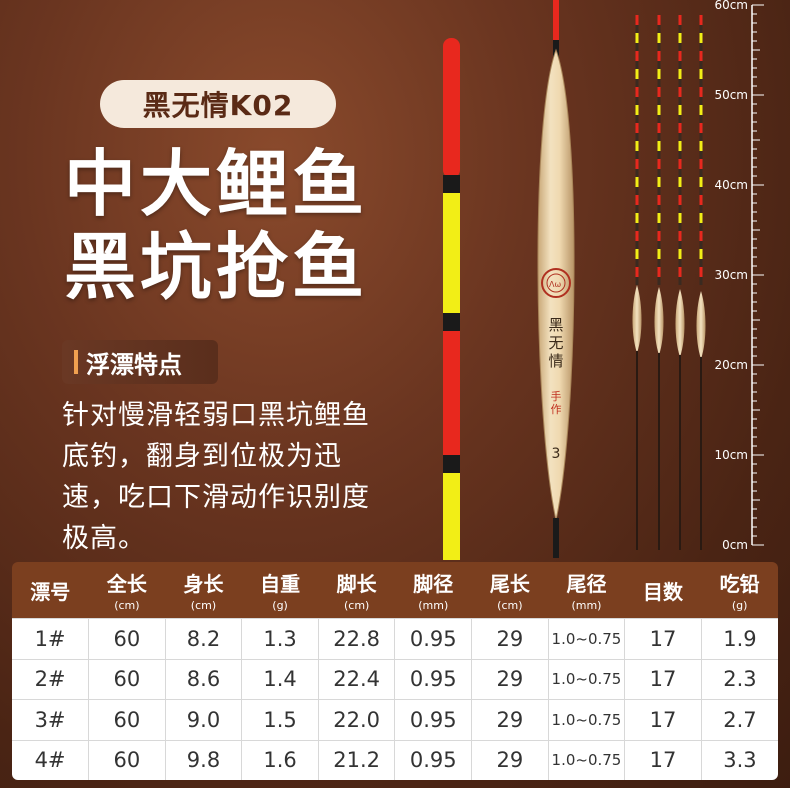 Image resolution: width=790 pixels, height=788 pixels. I want to click on column-header-label: 尾径, so click(586, 584).